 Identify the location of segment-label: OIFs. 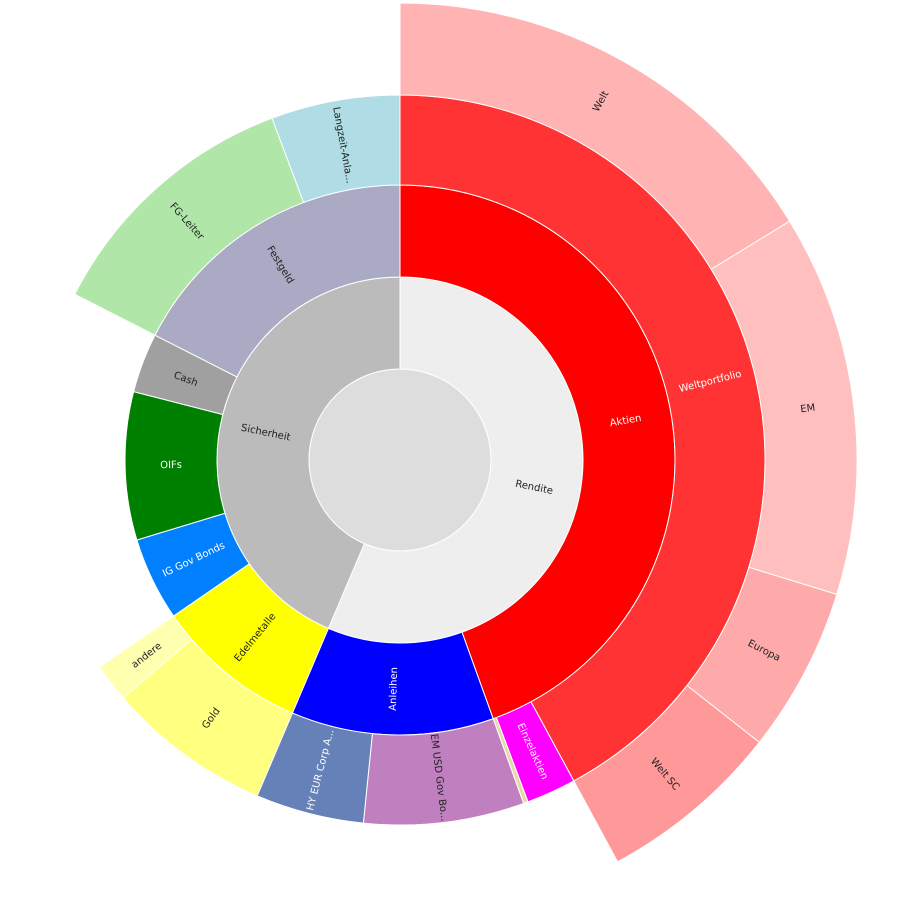
(171, 465).